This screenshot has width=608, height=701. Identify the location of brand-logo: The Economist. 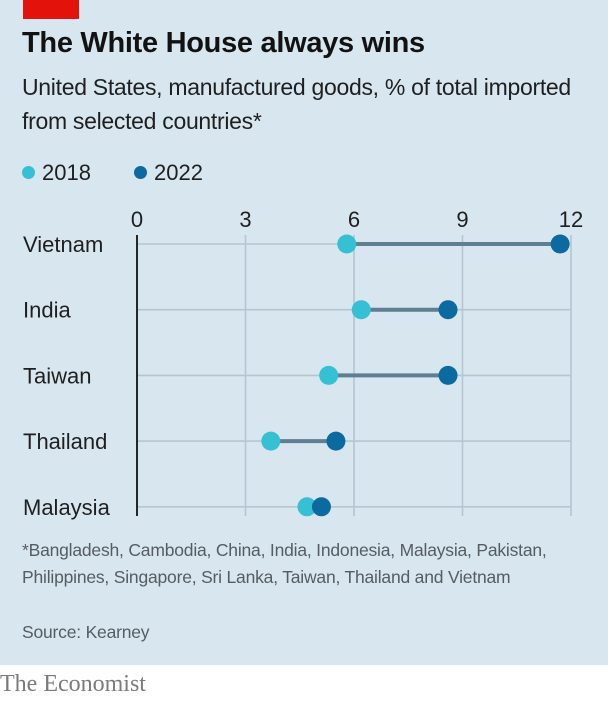
(73, 684).